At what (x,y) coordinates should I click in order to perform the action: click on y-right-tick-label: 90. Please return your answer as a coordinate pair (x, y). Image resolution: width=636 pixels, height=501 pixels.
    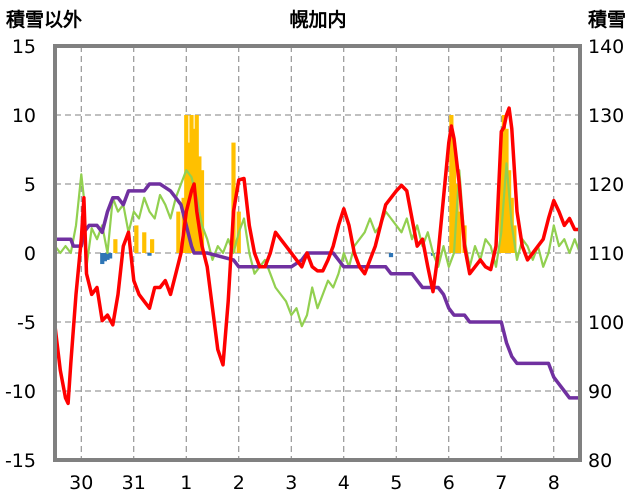
    Looking at the image, I should click on (600, 392).